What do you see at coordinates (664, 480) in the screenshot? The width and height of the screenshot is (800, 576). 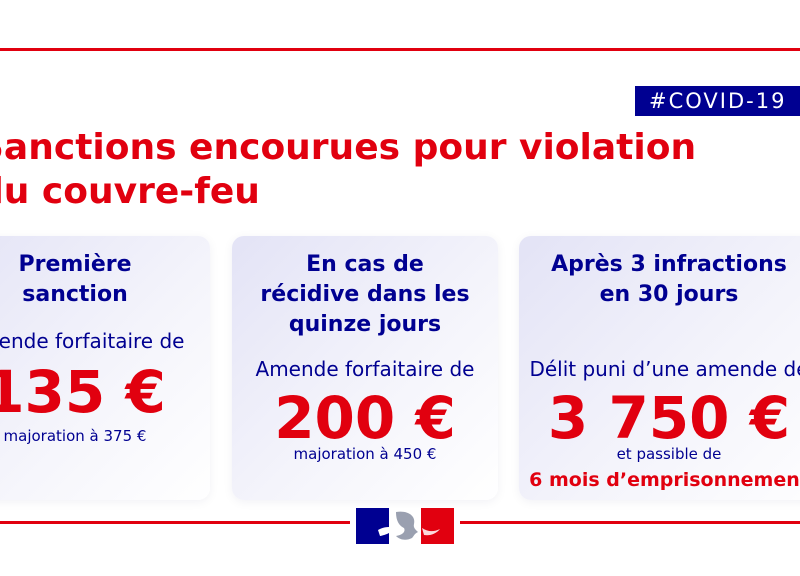 I see `prison-sentence: 6 mois d’emprisonnement` at bounding box center [664, 480].